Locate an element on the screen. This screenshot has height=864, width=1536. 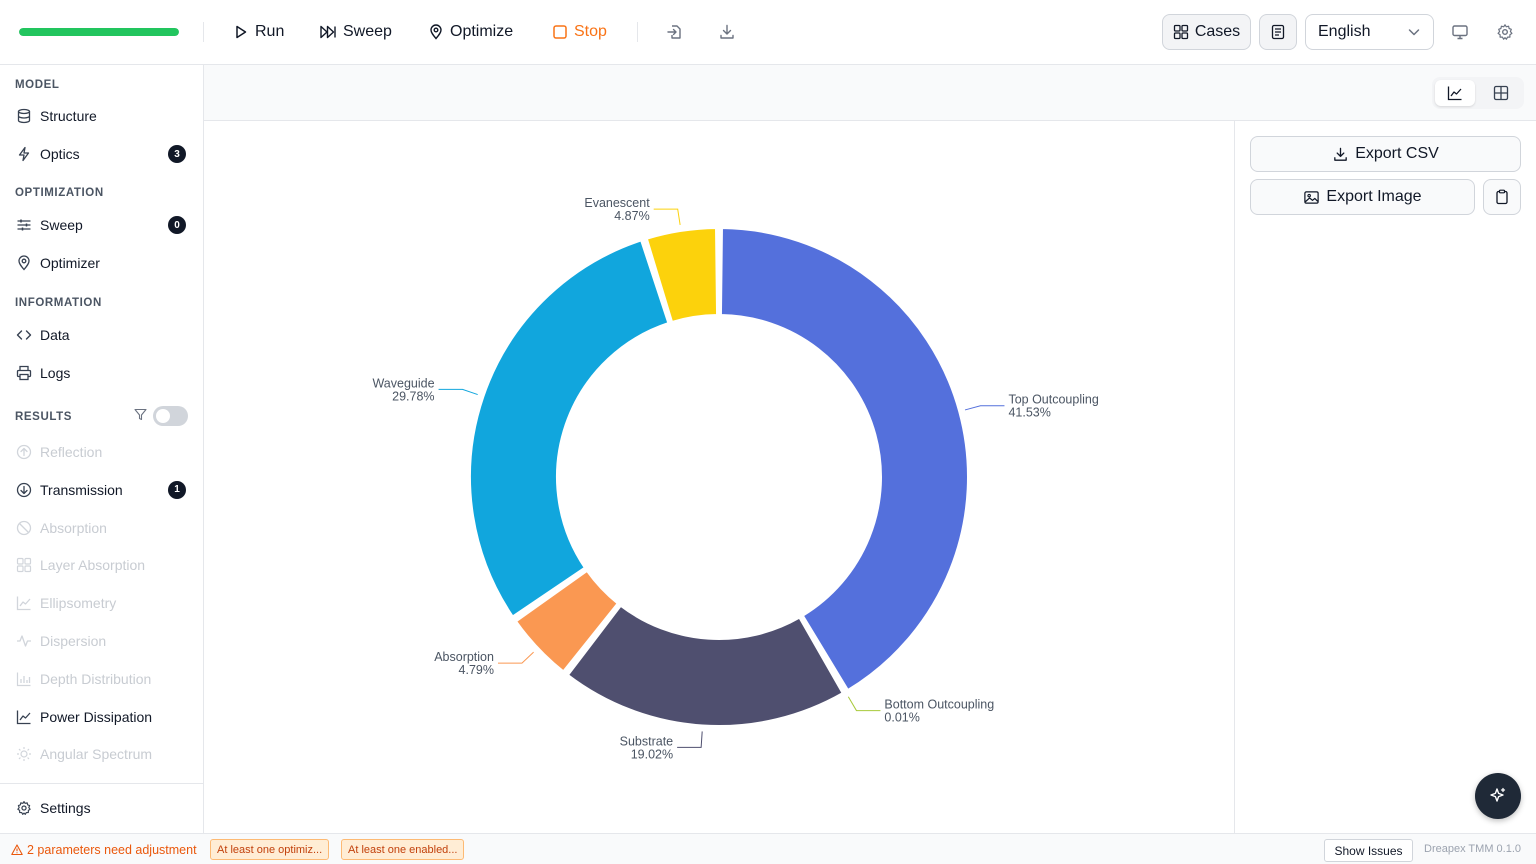
sidebar-item-optics: Optics 3 is located at coordinates (102, 154).